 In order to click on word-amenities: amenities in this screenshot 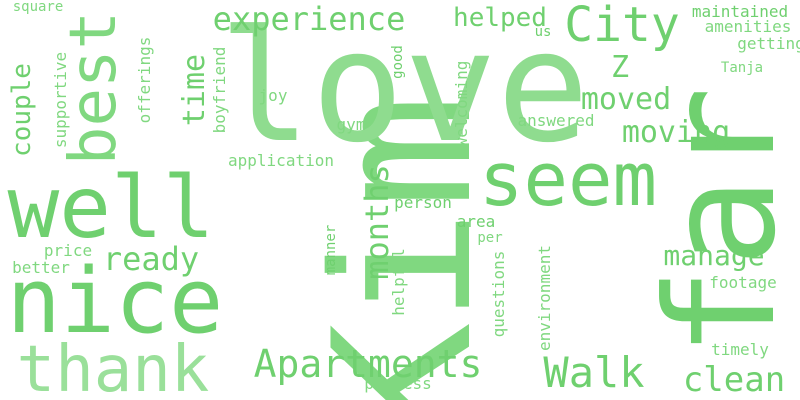, I will do `click(748, 26)`.